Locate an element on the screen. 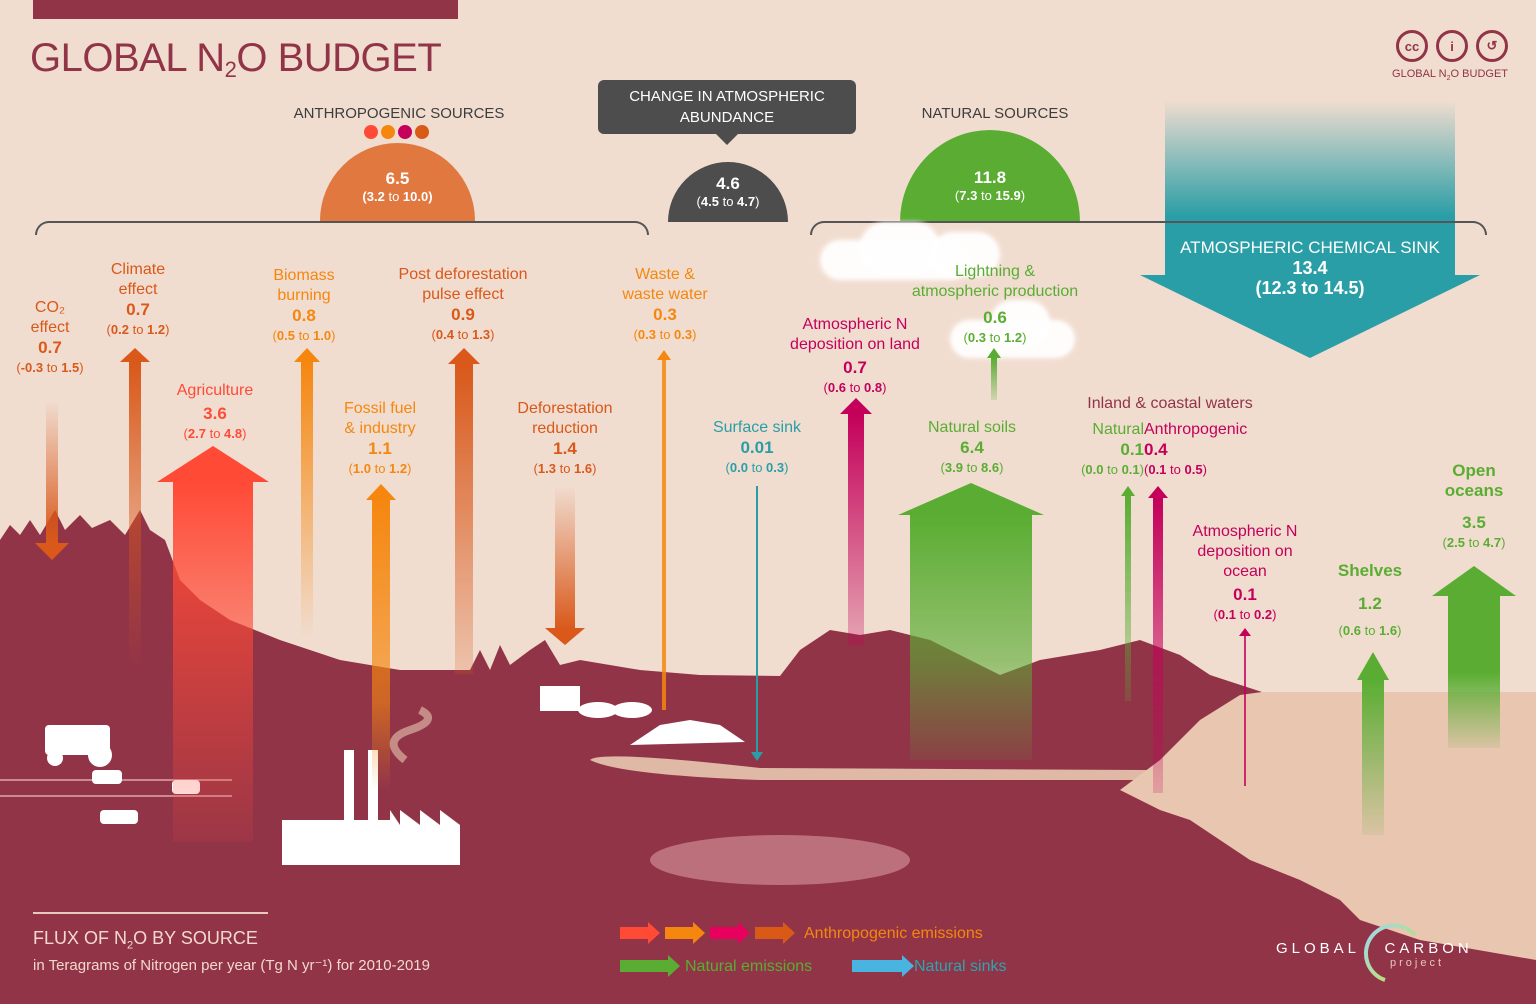 This screenshot has width=1536, height=1004. legend-anthropogenic-label: Anthropogenic emissions is located at coordinates (893, 933).